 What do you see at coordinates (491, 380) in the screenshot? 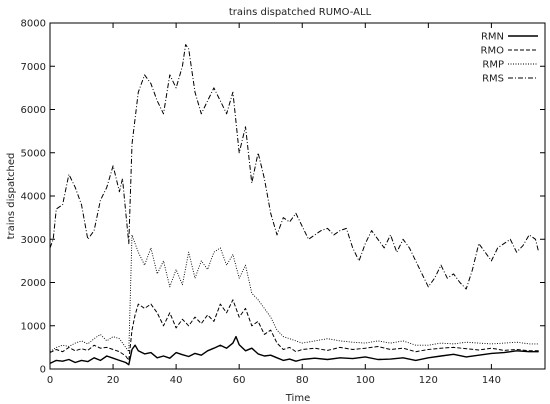
I see `x-tick-label: 140` at bounding box center [491, 380].